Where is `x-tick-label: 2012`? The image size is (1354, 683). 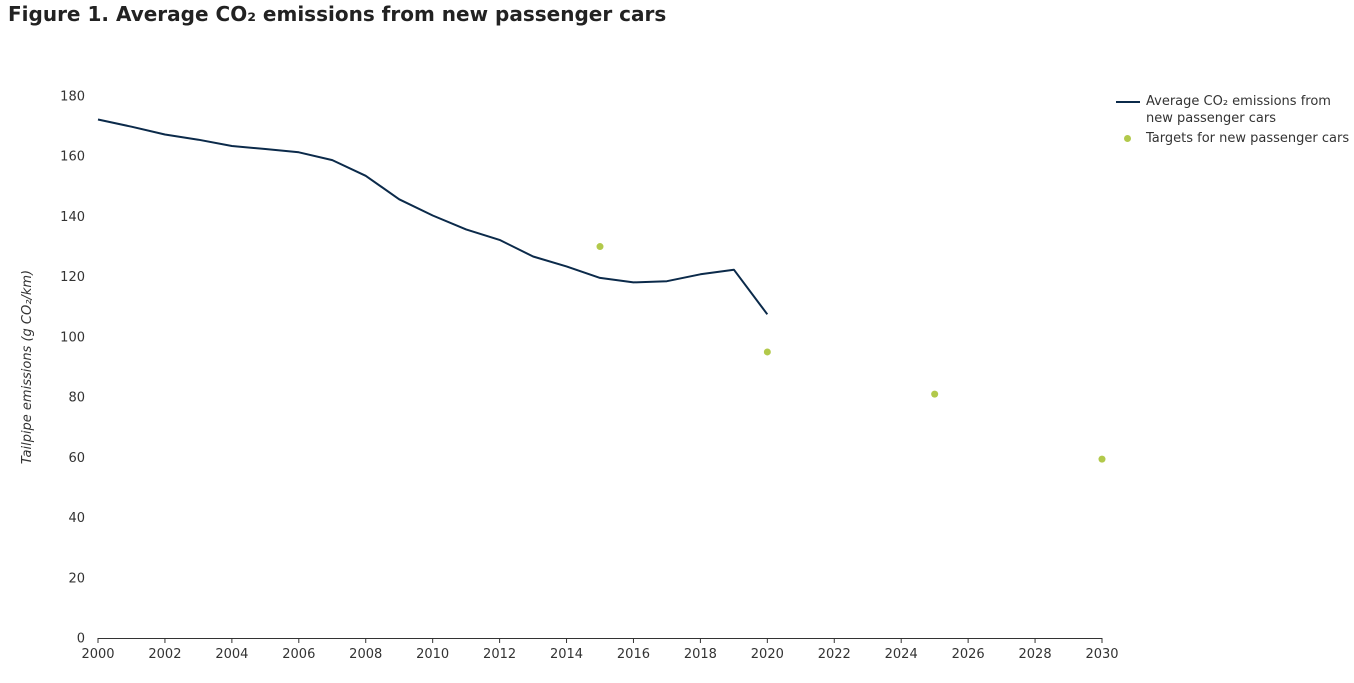 x-tick-label: 2012 is located at coordinates (499, 654).